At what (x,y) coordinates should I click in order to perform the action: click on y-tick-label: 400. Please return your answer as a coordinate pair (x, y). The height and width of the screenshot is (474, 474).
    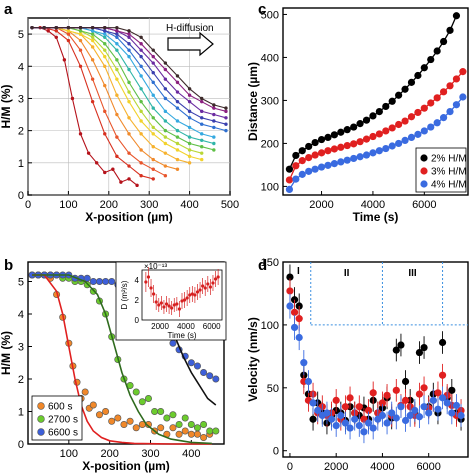
    Looking at the image, I should click on (270, 58).